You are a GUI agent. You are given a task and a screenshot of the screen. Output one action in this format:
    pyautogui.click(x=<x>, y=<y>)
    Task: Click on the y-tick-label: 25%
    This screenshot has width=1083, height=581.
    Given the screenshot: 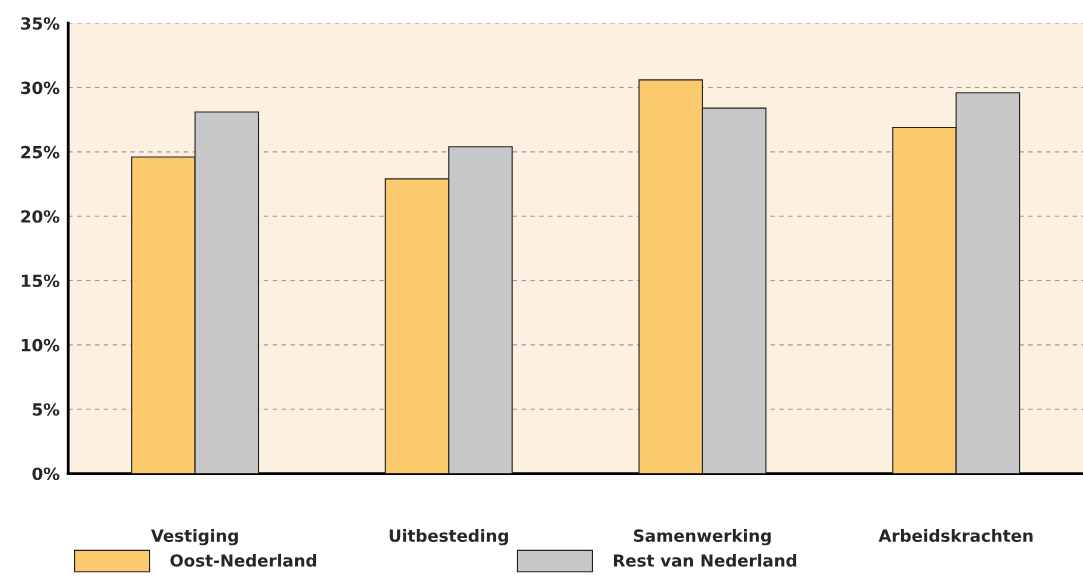 What is the action you would take?
    pyautogui.click(x=40, y=152)
    